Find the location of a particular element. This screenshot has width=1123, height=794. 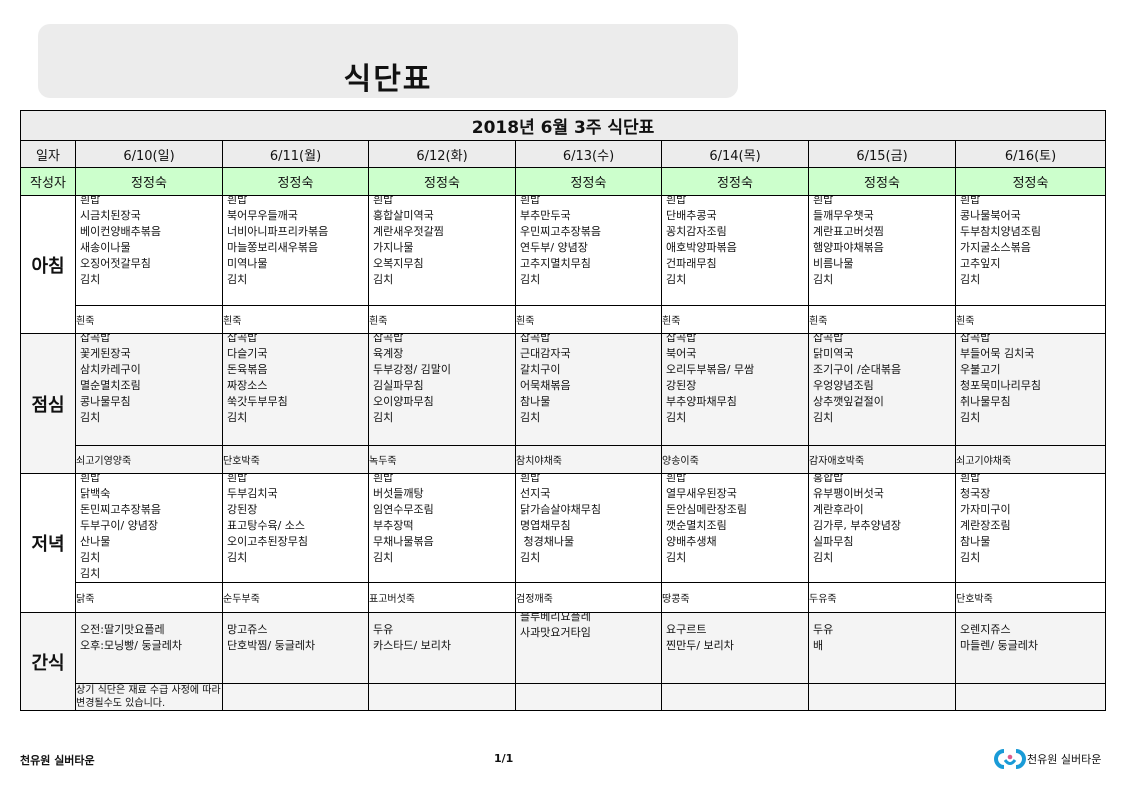

menu-item: 닭미역국 is located at coordinates (833, 353).